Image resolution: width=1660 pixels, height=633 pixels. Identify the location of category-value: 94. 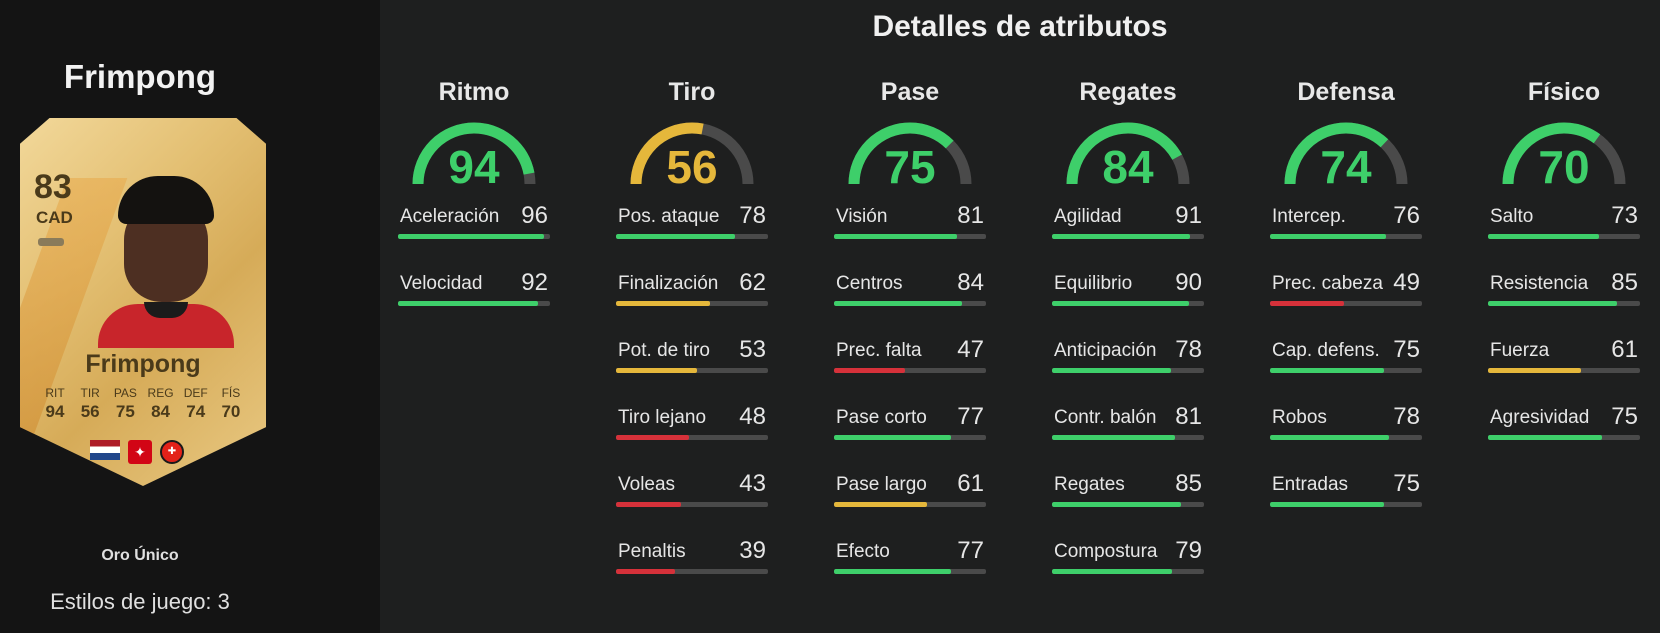
(474, 167).